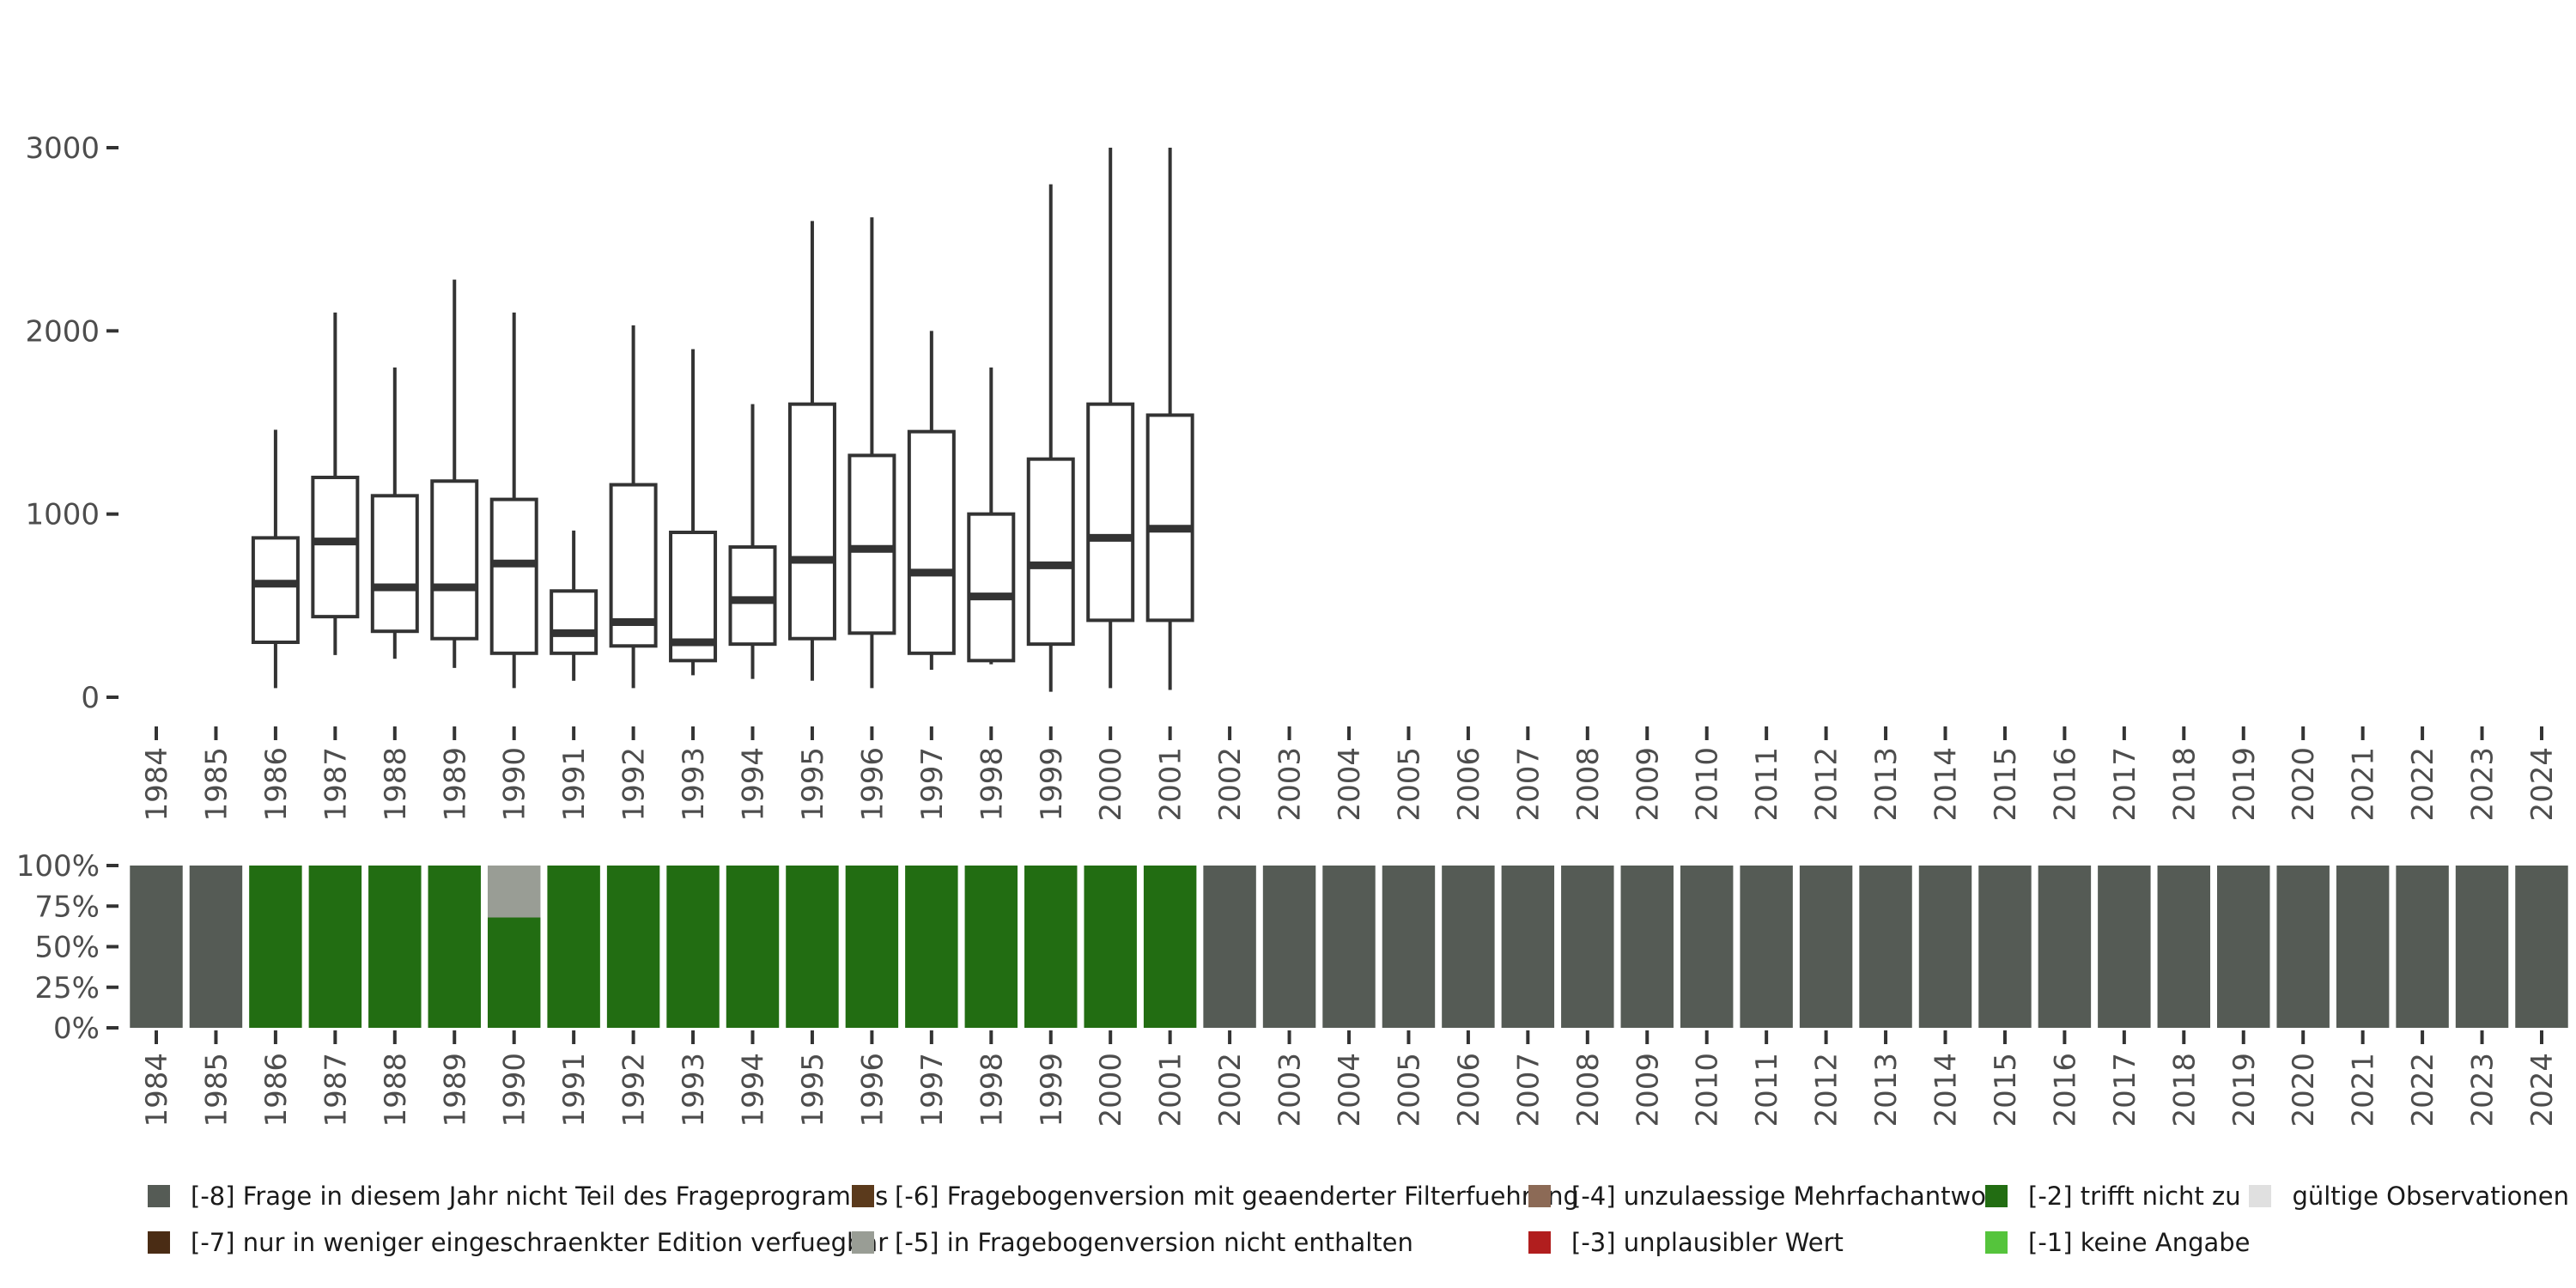  I want to click on box-1986, so click(275, 559).